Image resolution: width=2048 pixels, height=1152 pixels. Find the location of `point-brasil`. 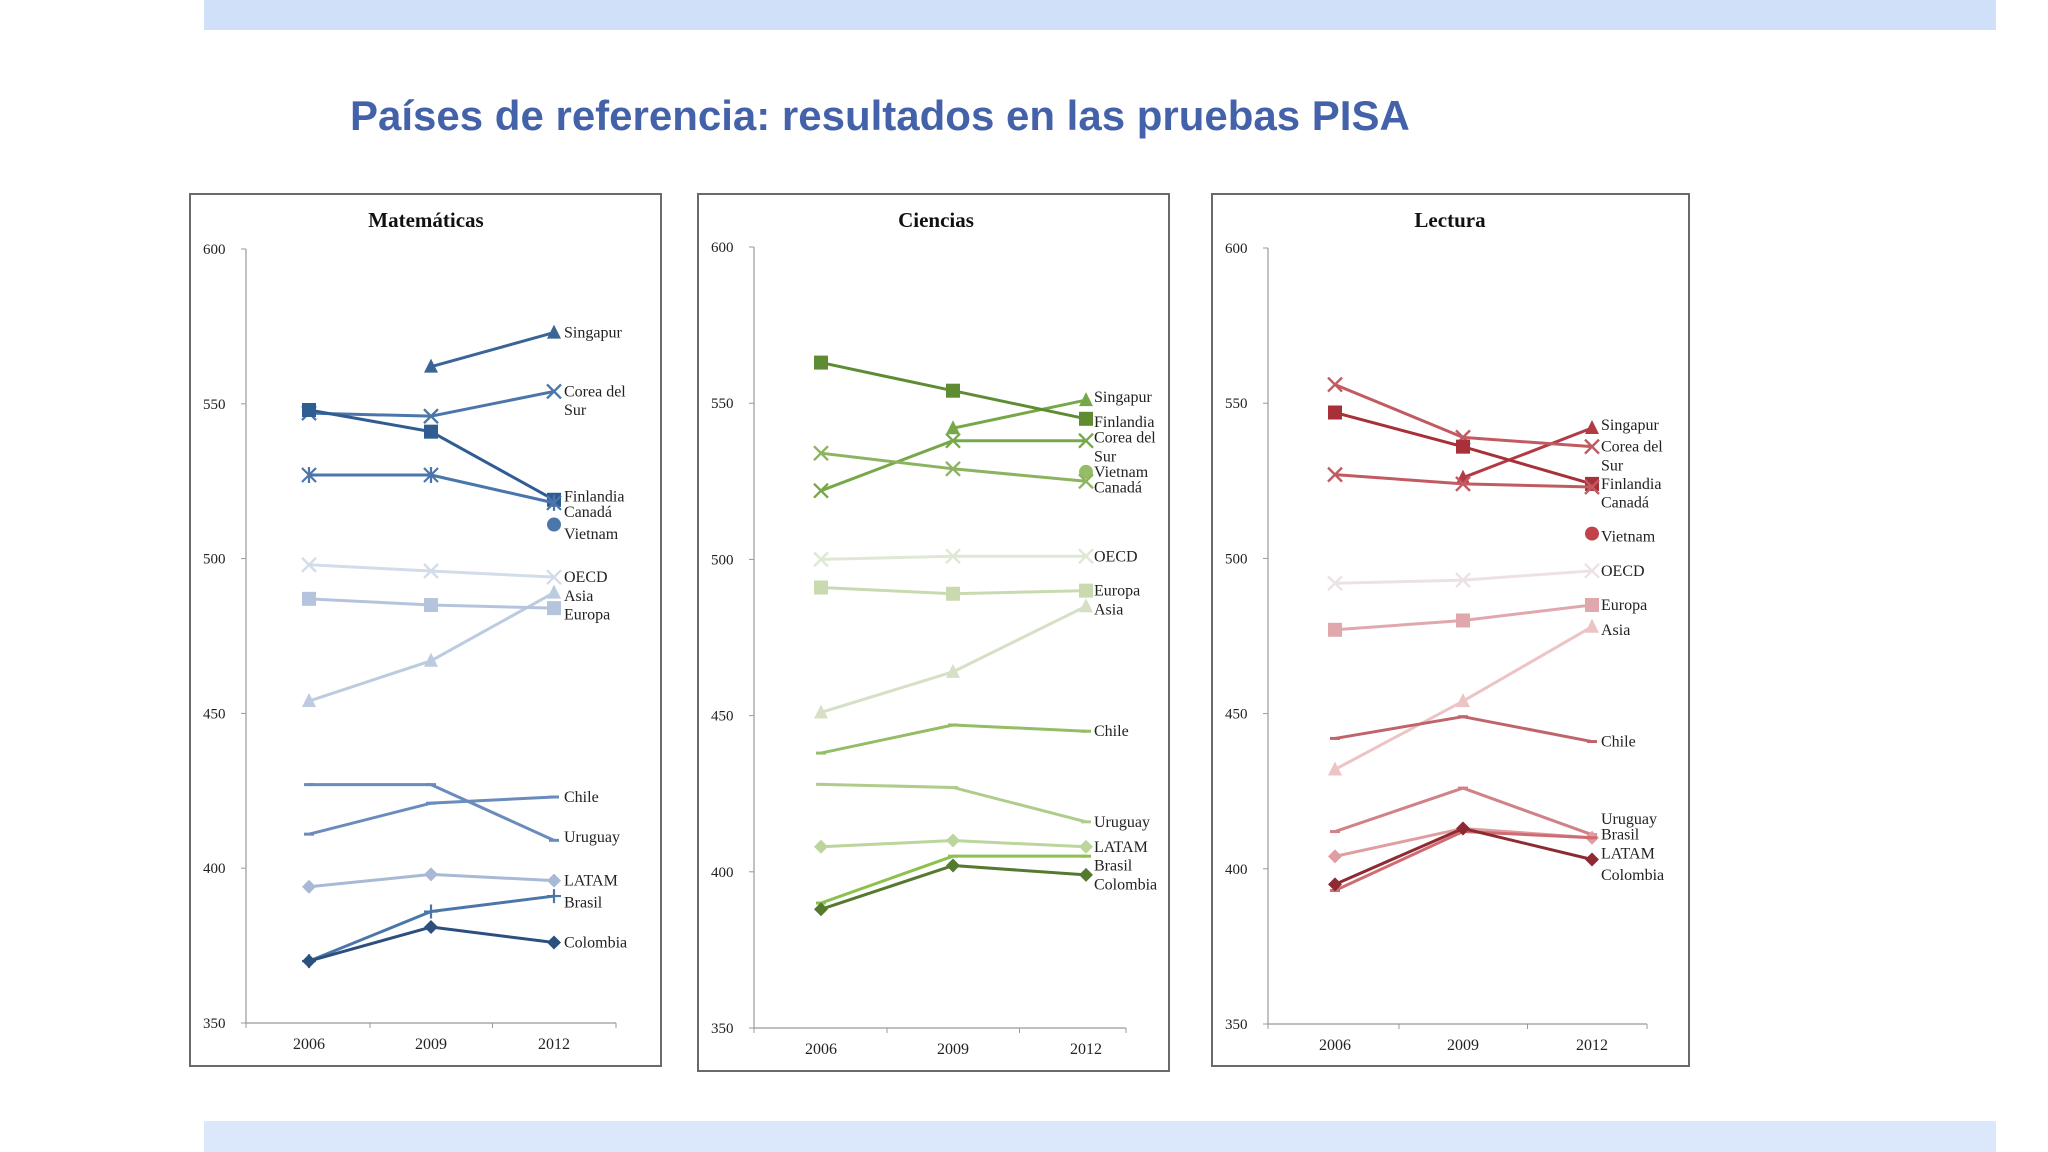

point-brasil is located at coordinates (431, 911).